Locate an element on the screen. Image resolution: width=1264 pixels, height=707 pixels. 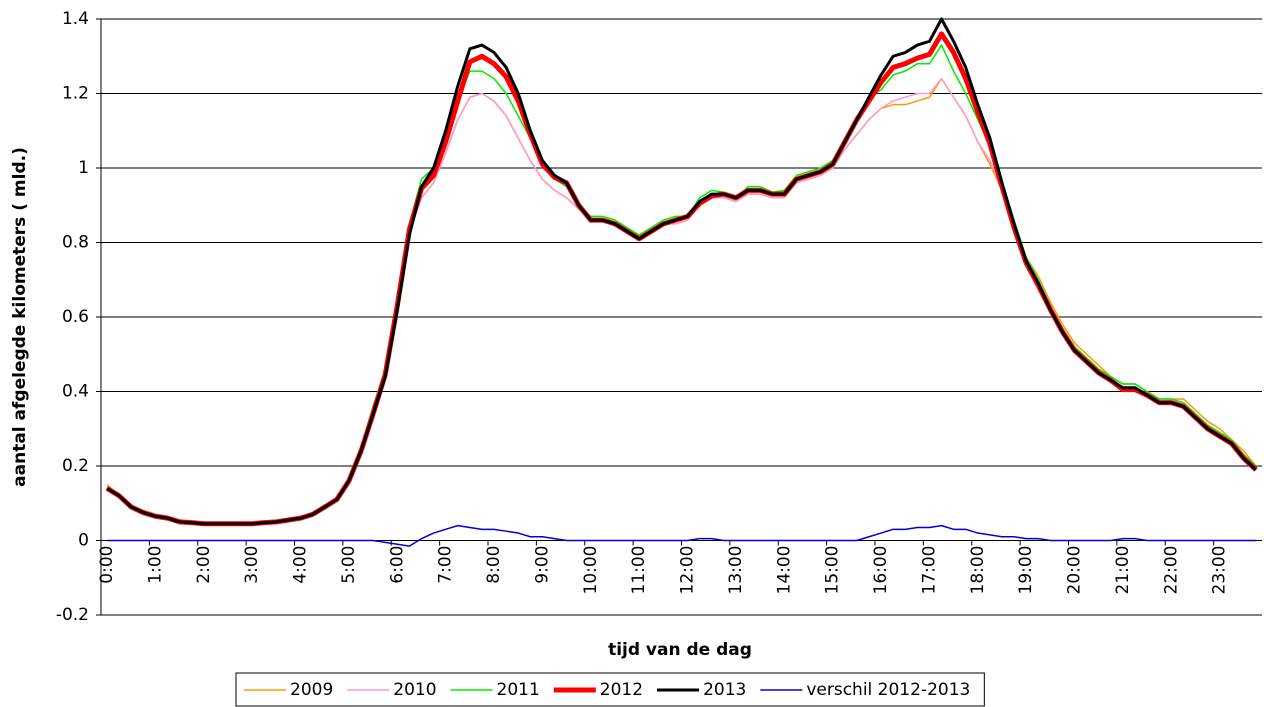
x-tick-label: 0:00 is located at coordinates (107, 565).